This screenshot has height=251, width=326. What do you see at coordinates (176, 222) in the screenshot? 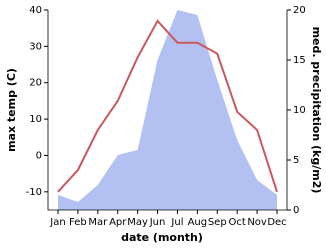
I see `x-tick-label: Jul` at bounding box center [176, 222].